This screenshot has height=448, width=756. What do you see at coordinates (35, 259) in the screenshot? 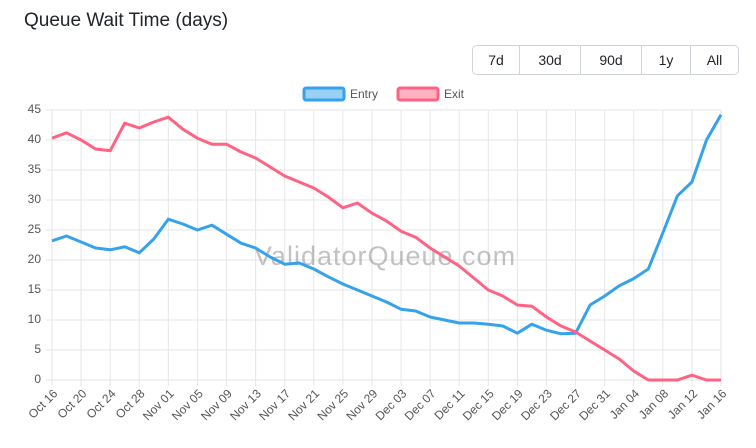
I see `y-tick-label: 20` at bounding box center [35, 259].